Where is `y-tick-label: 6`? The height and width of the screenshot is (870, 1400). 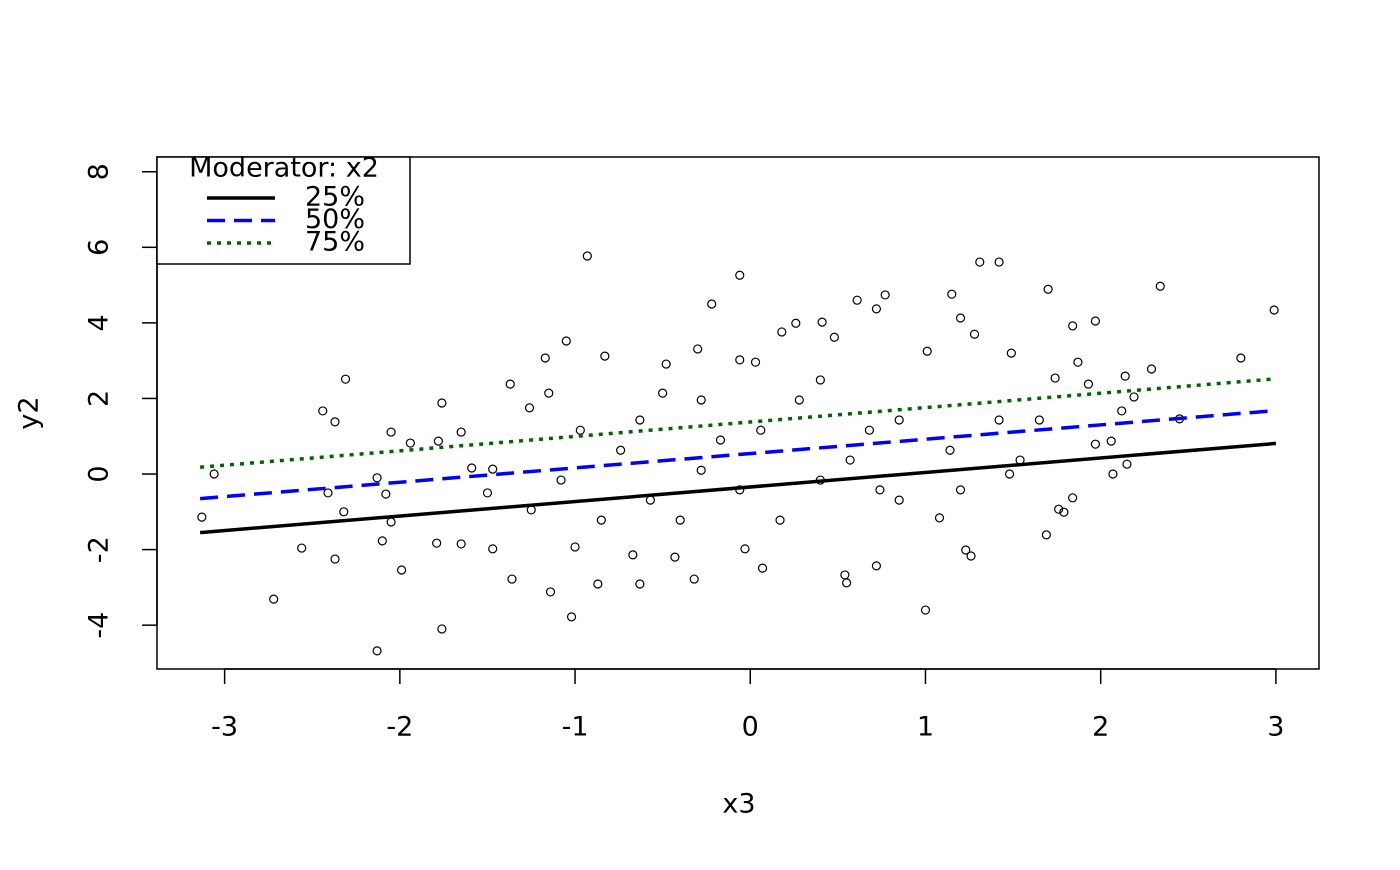
y-tick-label: 6 is located at coordinates (99, 247).